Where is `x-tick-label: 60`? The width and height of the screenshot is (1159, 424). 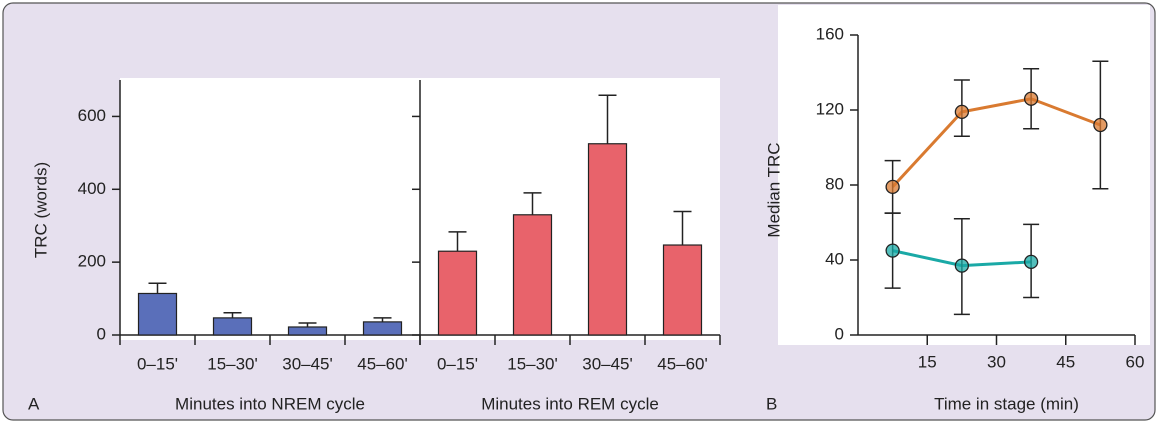
x-tick-label: 60 is located at coordinates (1135, 361).